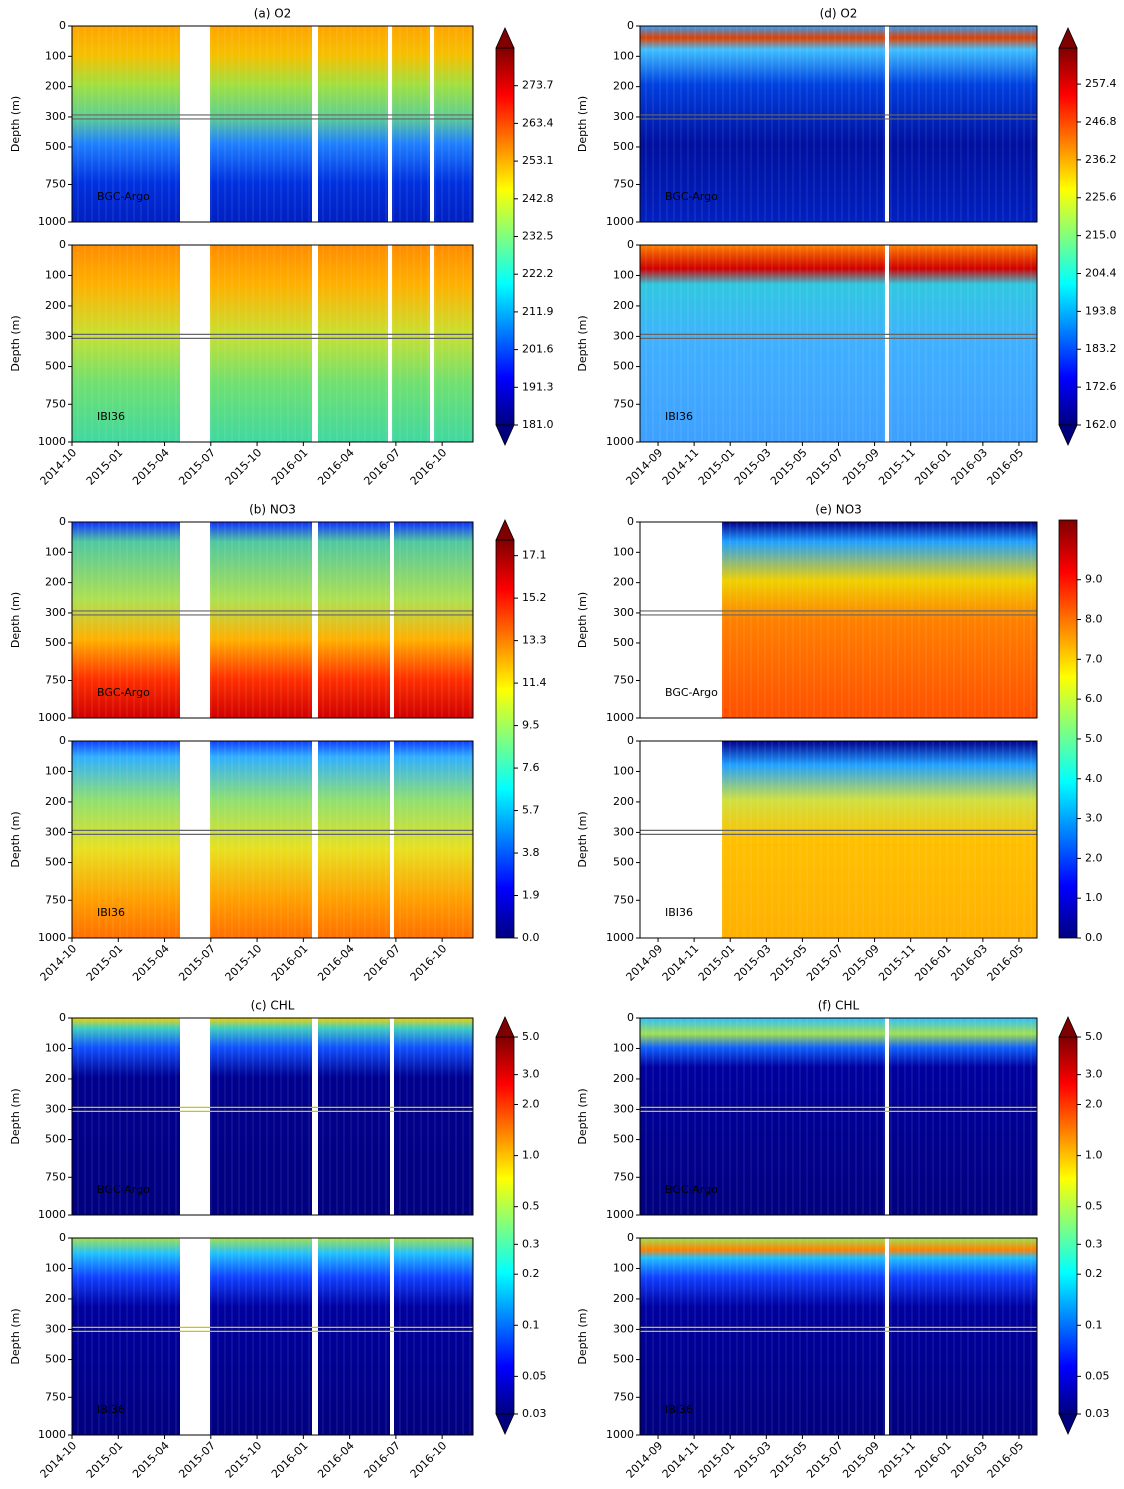  What do you see at coordinates (534, 597) in the screenshot?
I see `colorbar-tick-label: 15.2` at bounding box center [534, 597].